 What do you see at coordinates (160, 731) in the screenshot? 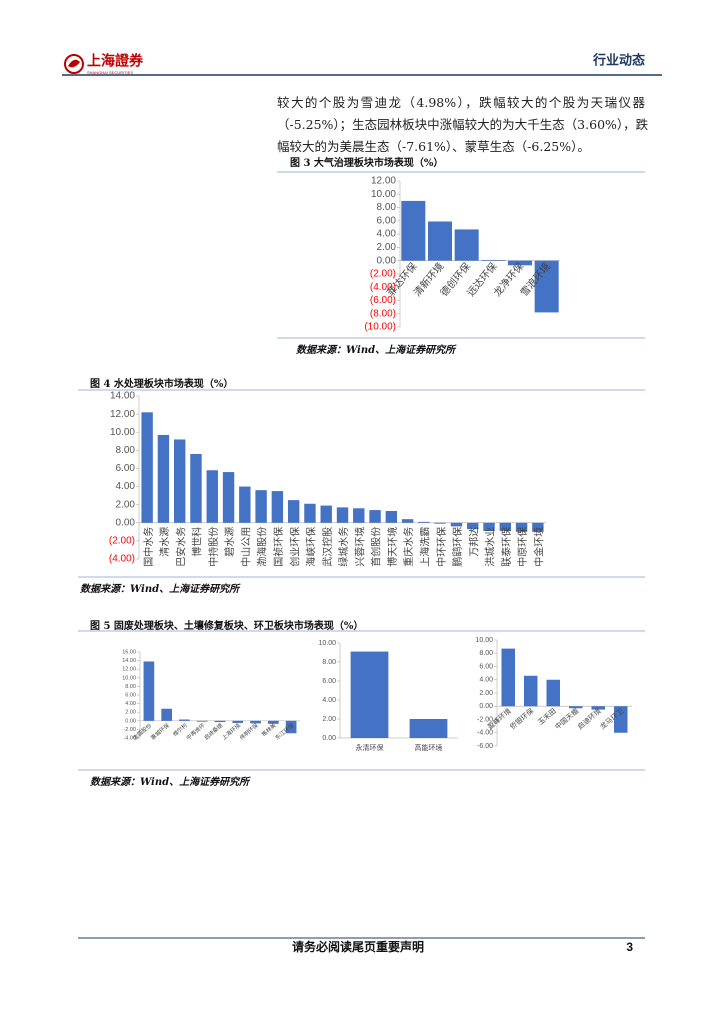
I see `x-tick-label: 惠城环保` at bounding box center [160, 731].